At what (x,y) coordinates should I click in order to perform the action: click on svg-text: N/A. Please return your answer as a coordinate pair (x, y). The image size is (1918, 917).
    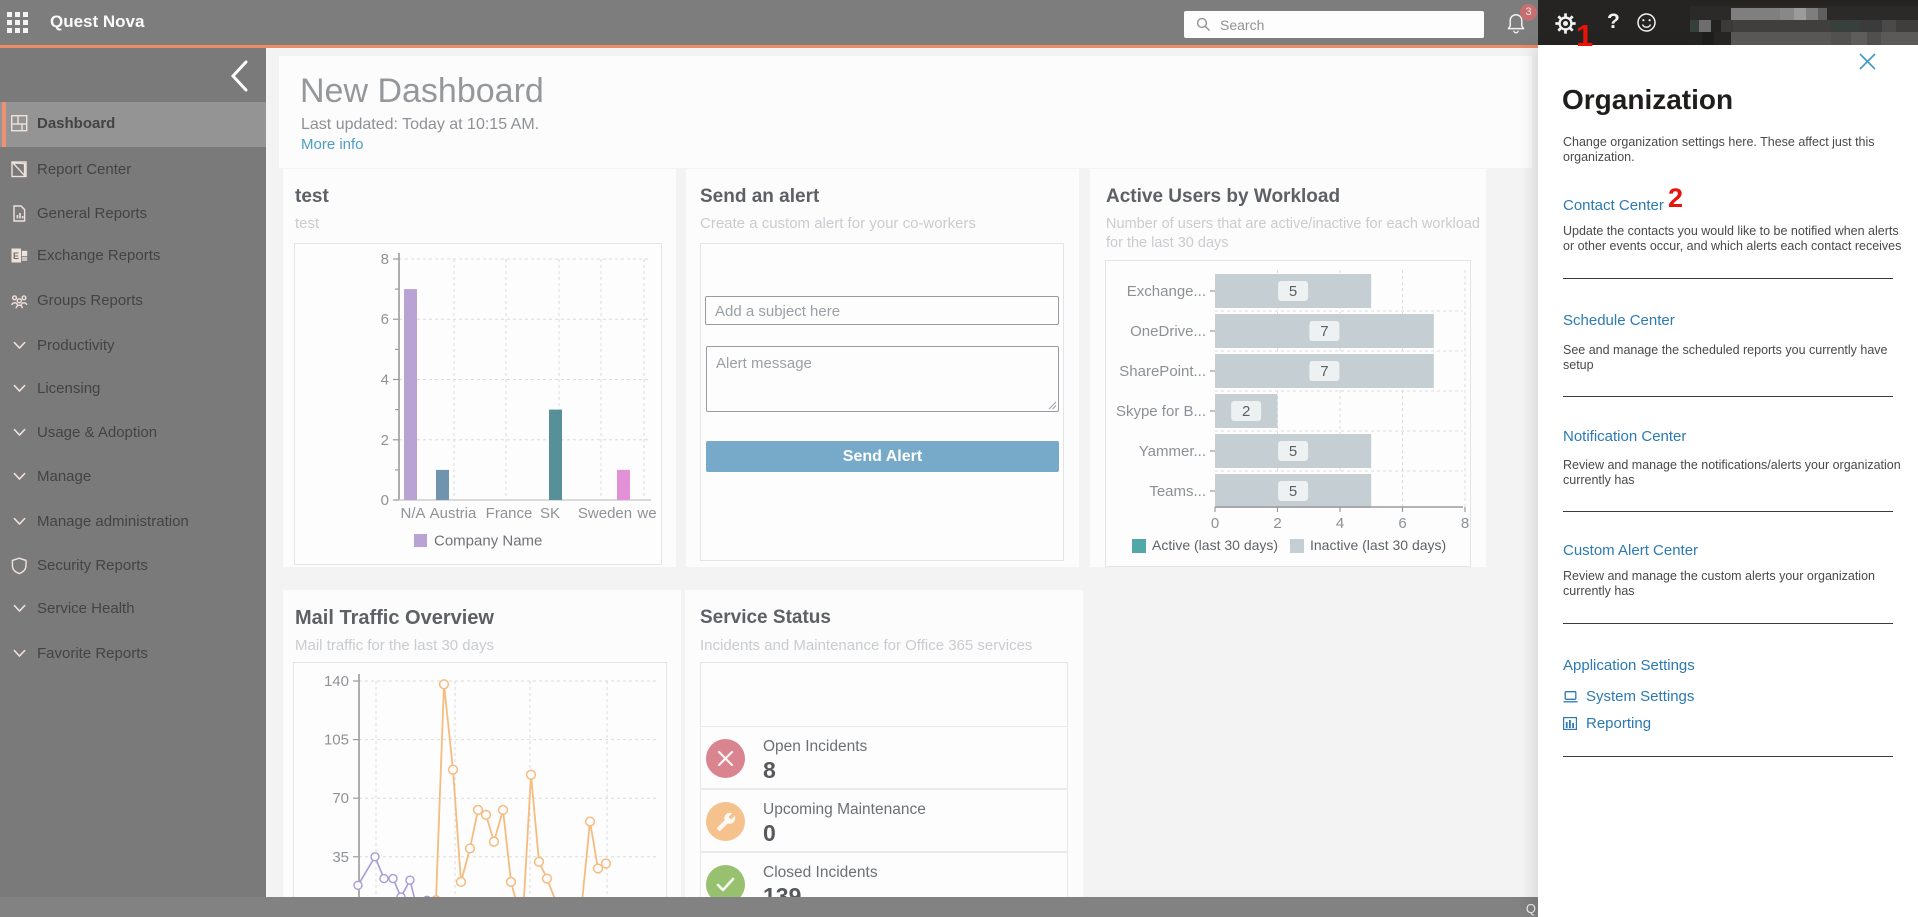
    Looking at the image, I should click on (412, 513).